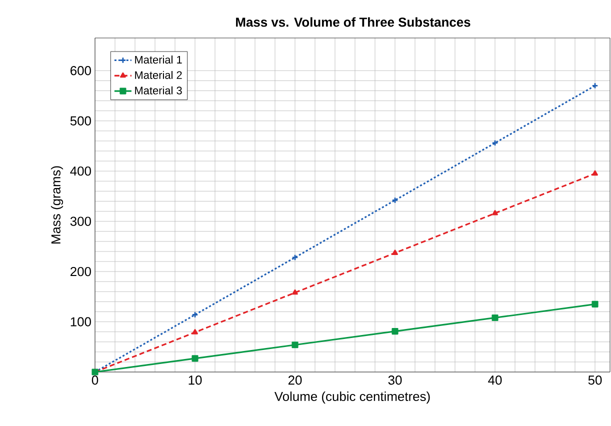 The height and width of the screenshot is (426, 611). What do you see at coordinates (80, 221) in the screenshot?
I see `y-tick-label: 300` at bounding box center [80, 221].